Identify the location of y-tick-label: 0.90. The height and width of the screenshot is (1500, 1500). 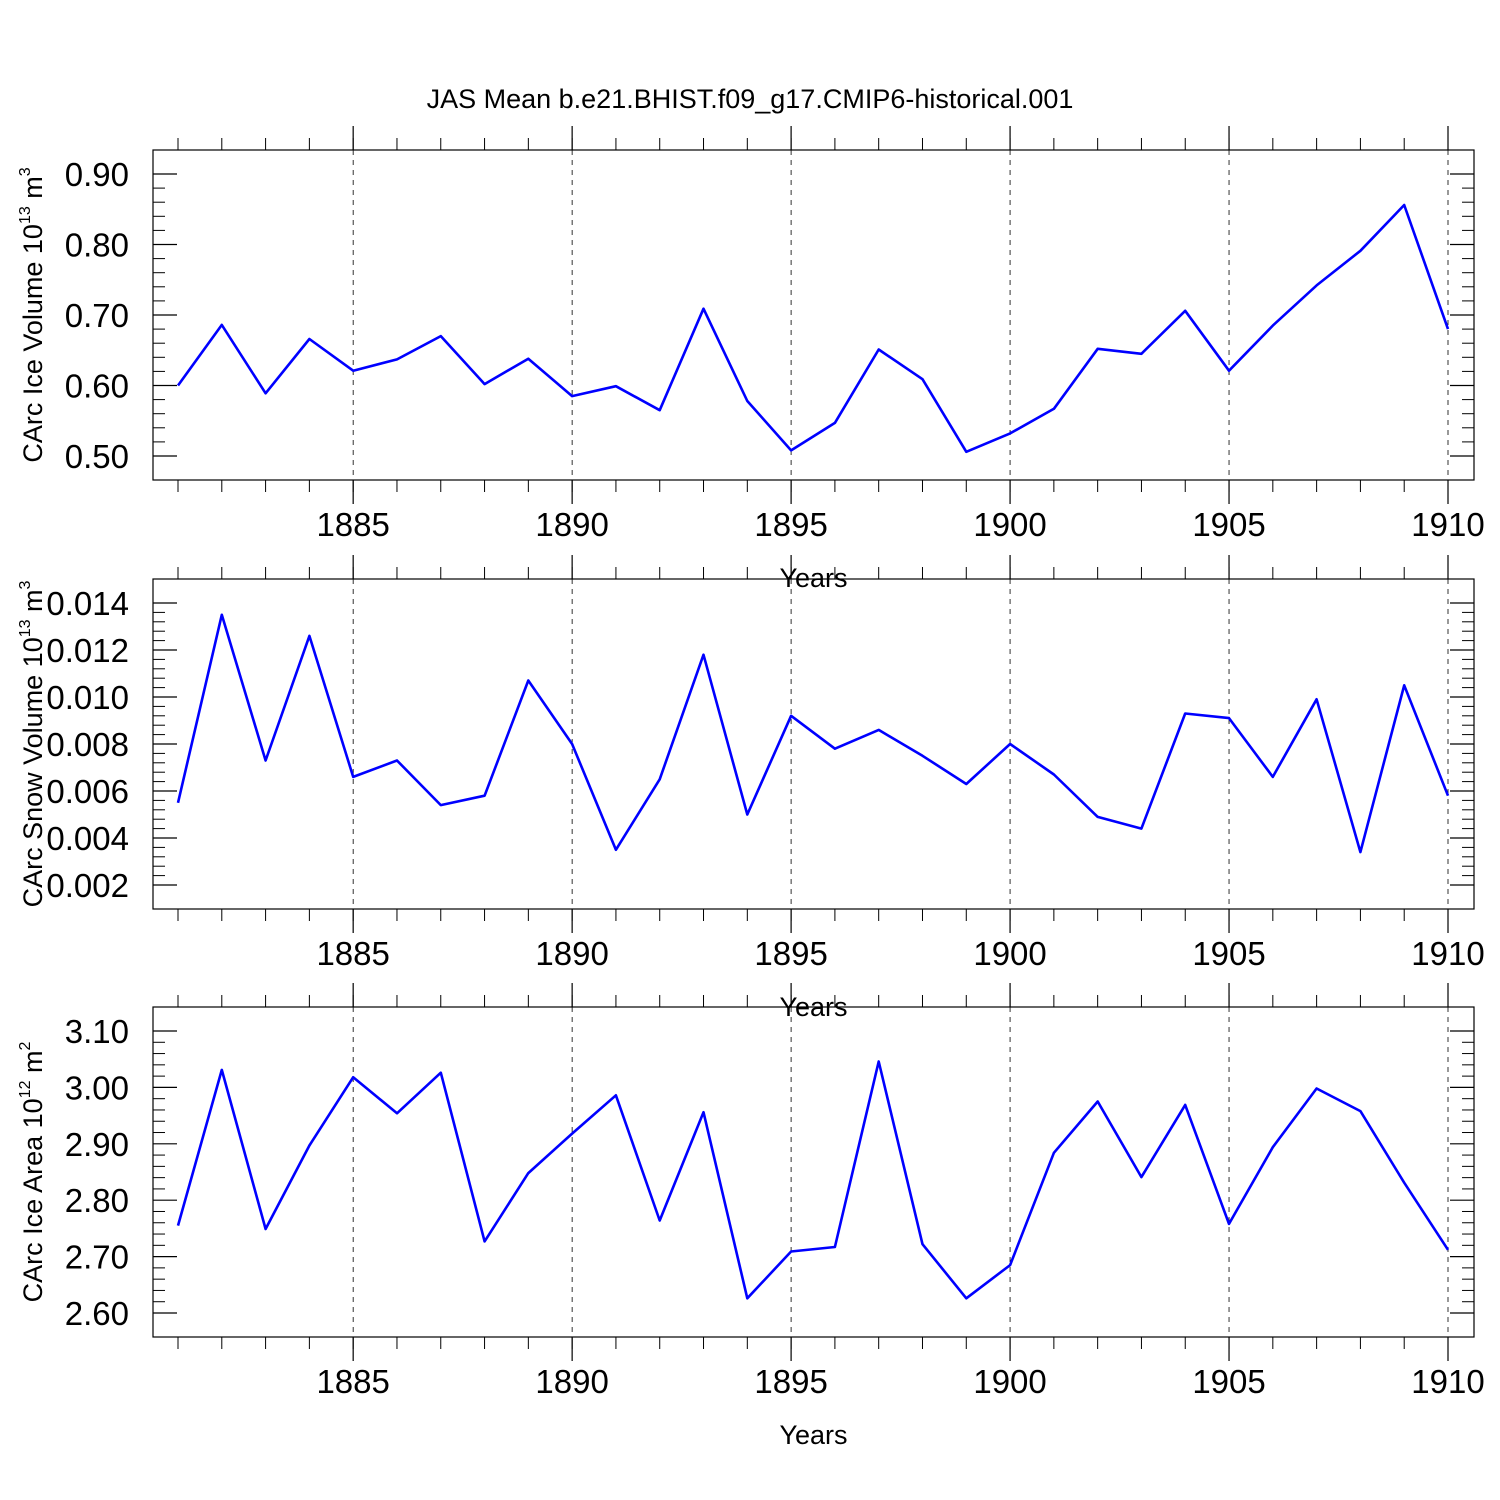
(97, 174).